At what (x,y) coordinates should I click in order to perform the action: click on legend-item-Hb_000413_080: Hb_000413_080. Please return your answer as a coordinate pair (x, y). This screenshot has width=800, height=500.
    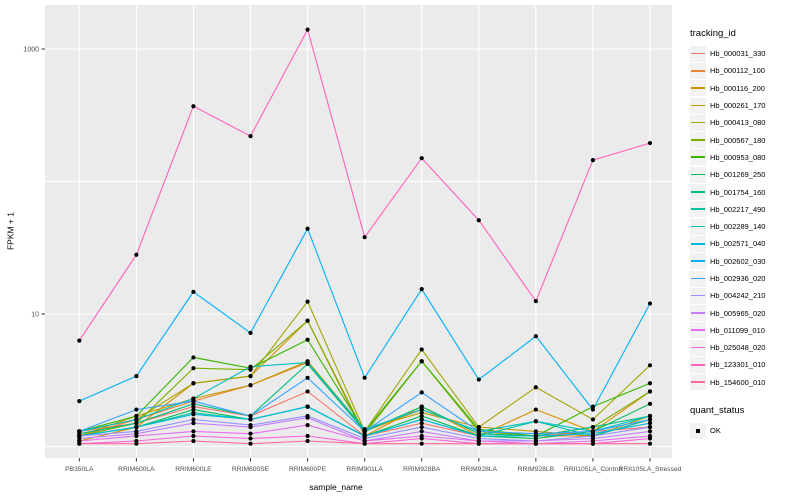
    Looking at the image, I should click on (745, 122).